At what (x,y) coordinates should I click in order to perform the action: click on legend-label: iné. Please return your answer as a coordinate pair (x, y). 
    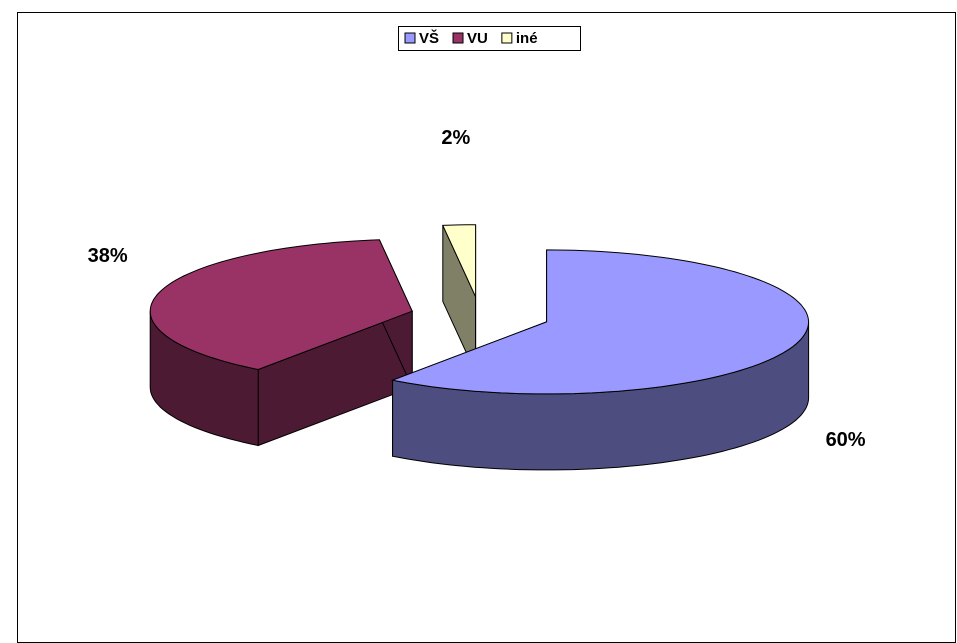
    Looking at the image, I should click on (527, 38).